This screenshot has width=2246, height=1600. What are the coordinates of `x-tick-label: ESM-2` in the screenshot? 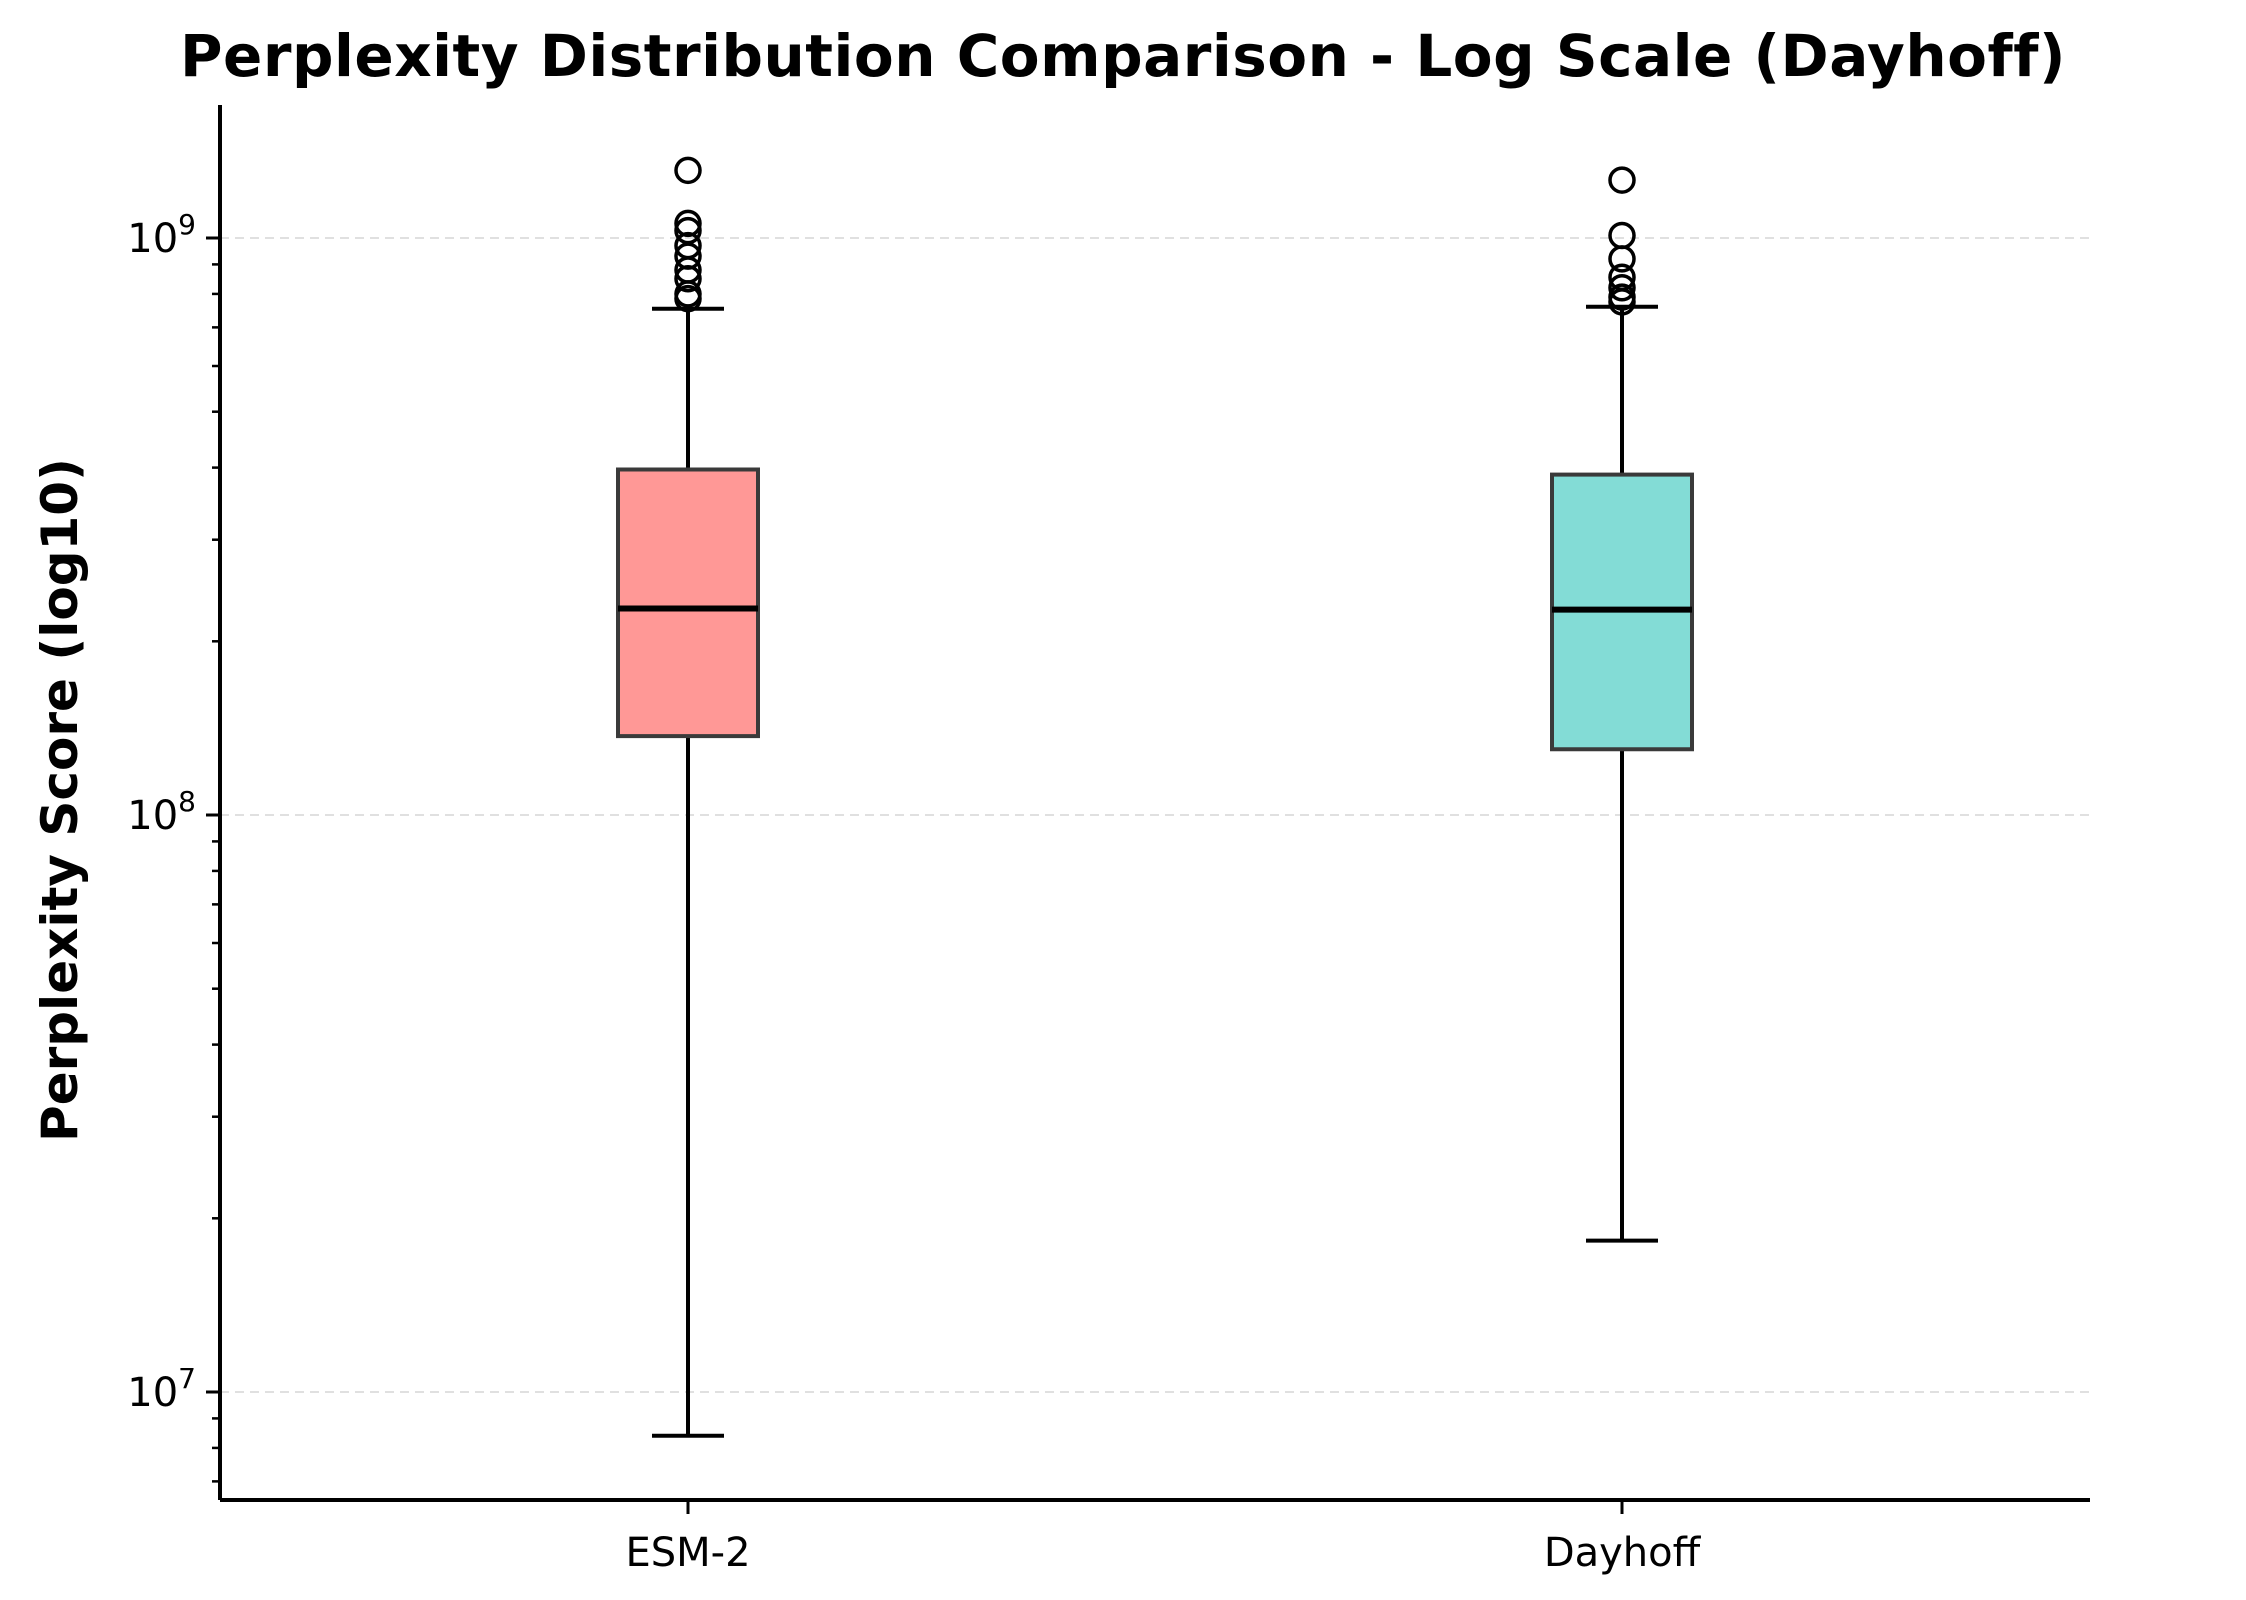 It's located at (687, 1553).